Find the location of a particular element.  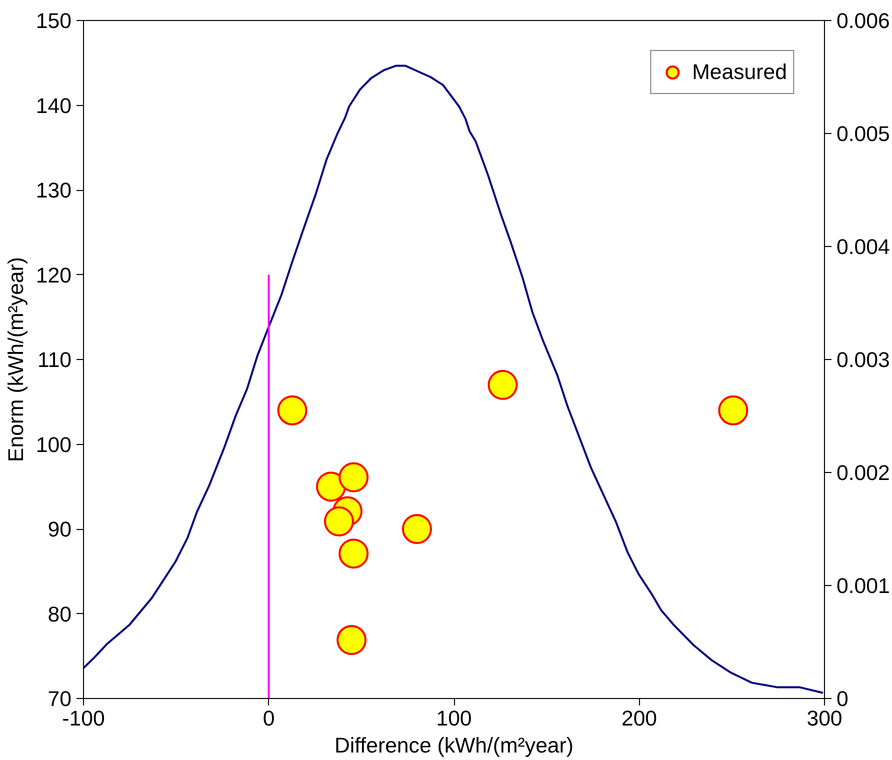

legend-label: Measured is located at coordinates (739, 72).